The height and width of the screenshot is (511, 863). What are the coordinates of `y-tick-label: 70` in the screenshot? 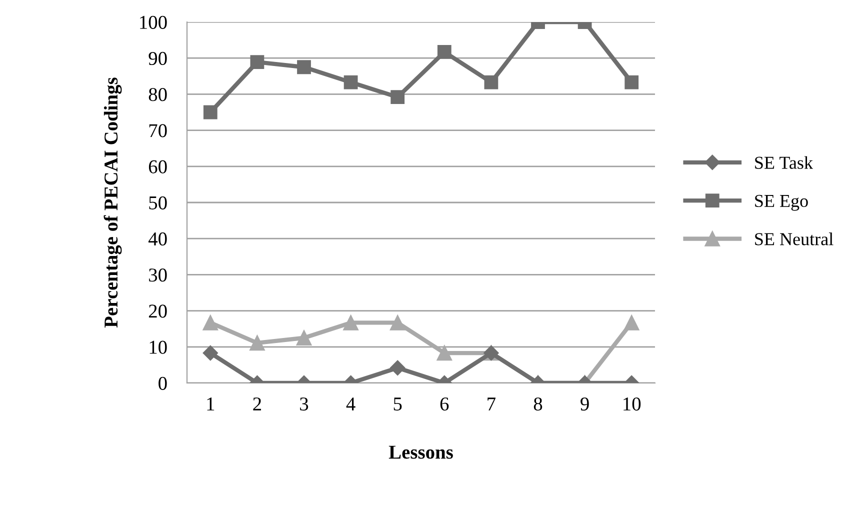 It's located at (158, 131).